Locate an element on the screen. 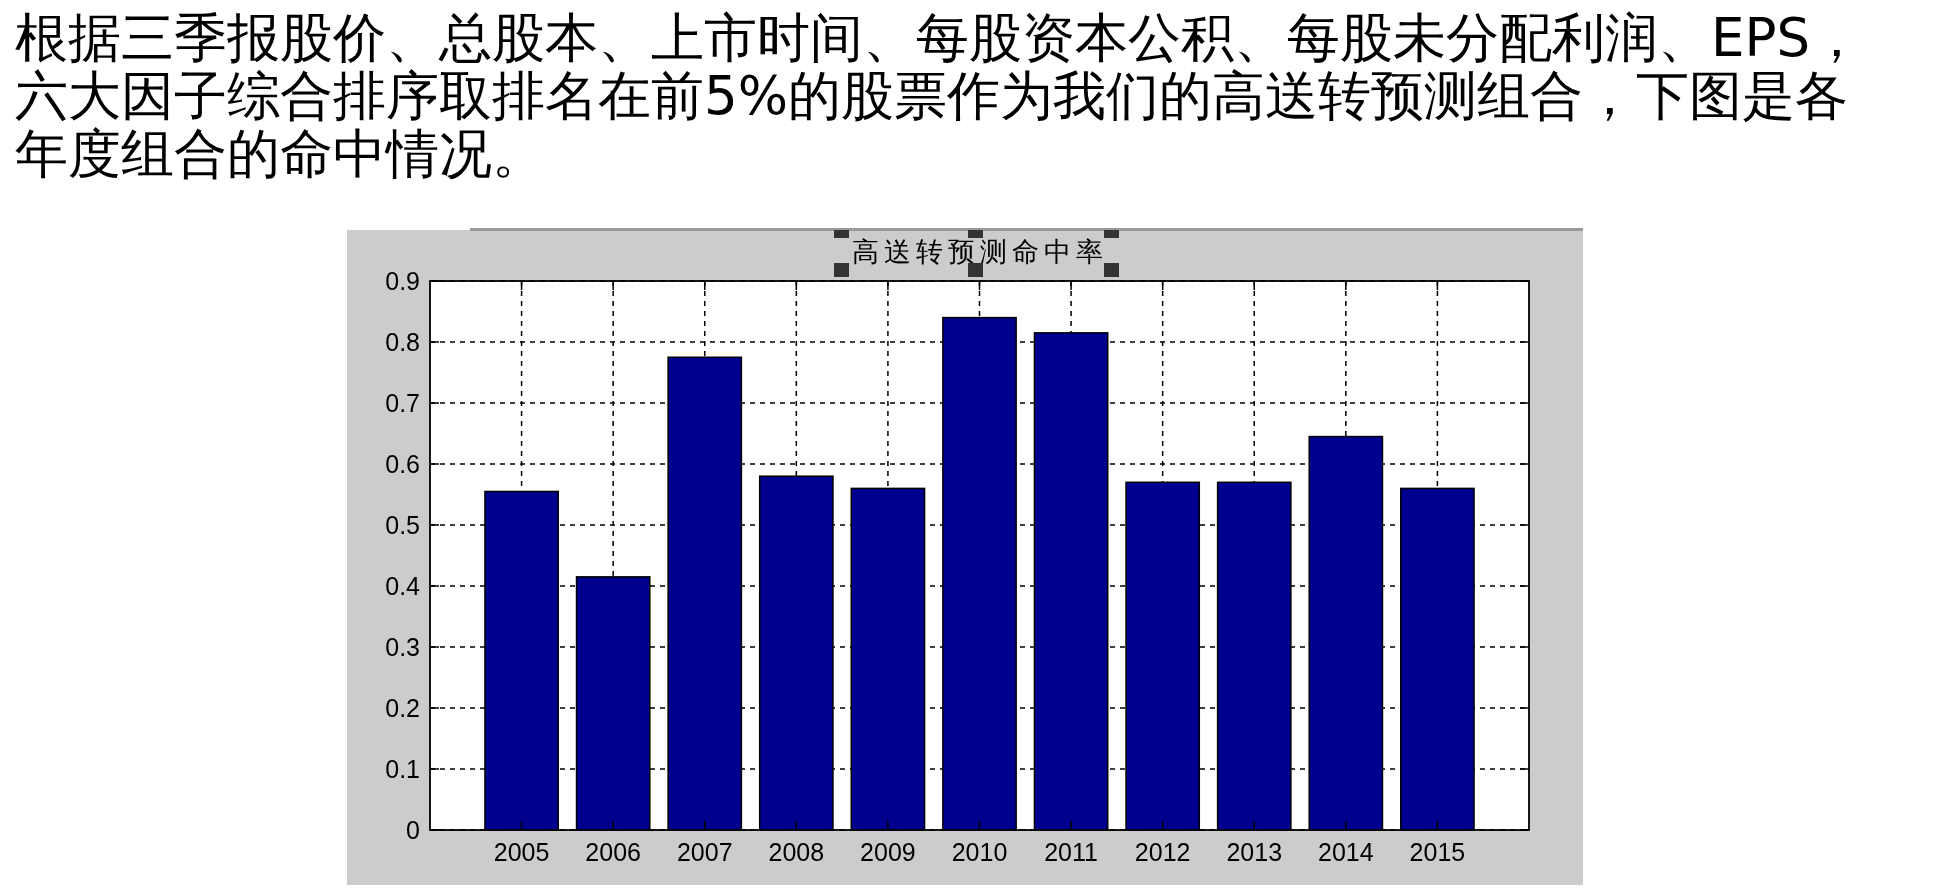 This screenshot has width=1938, height=892. x-tick-label: 2008 is located at coordinates (796, 852).